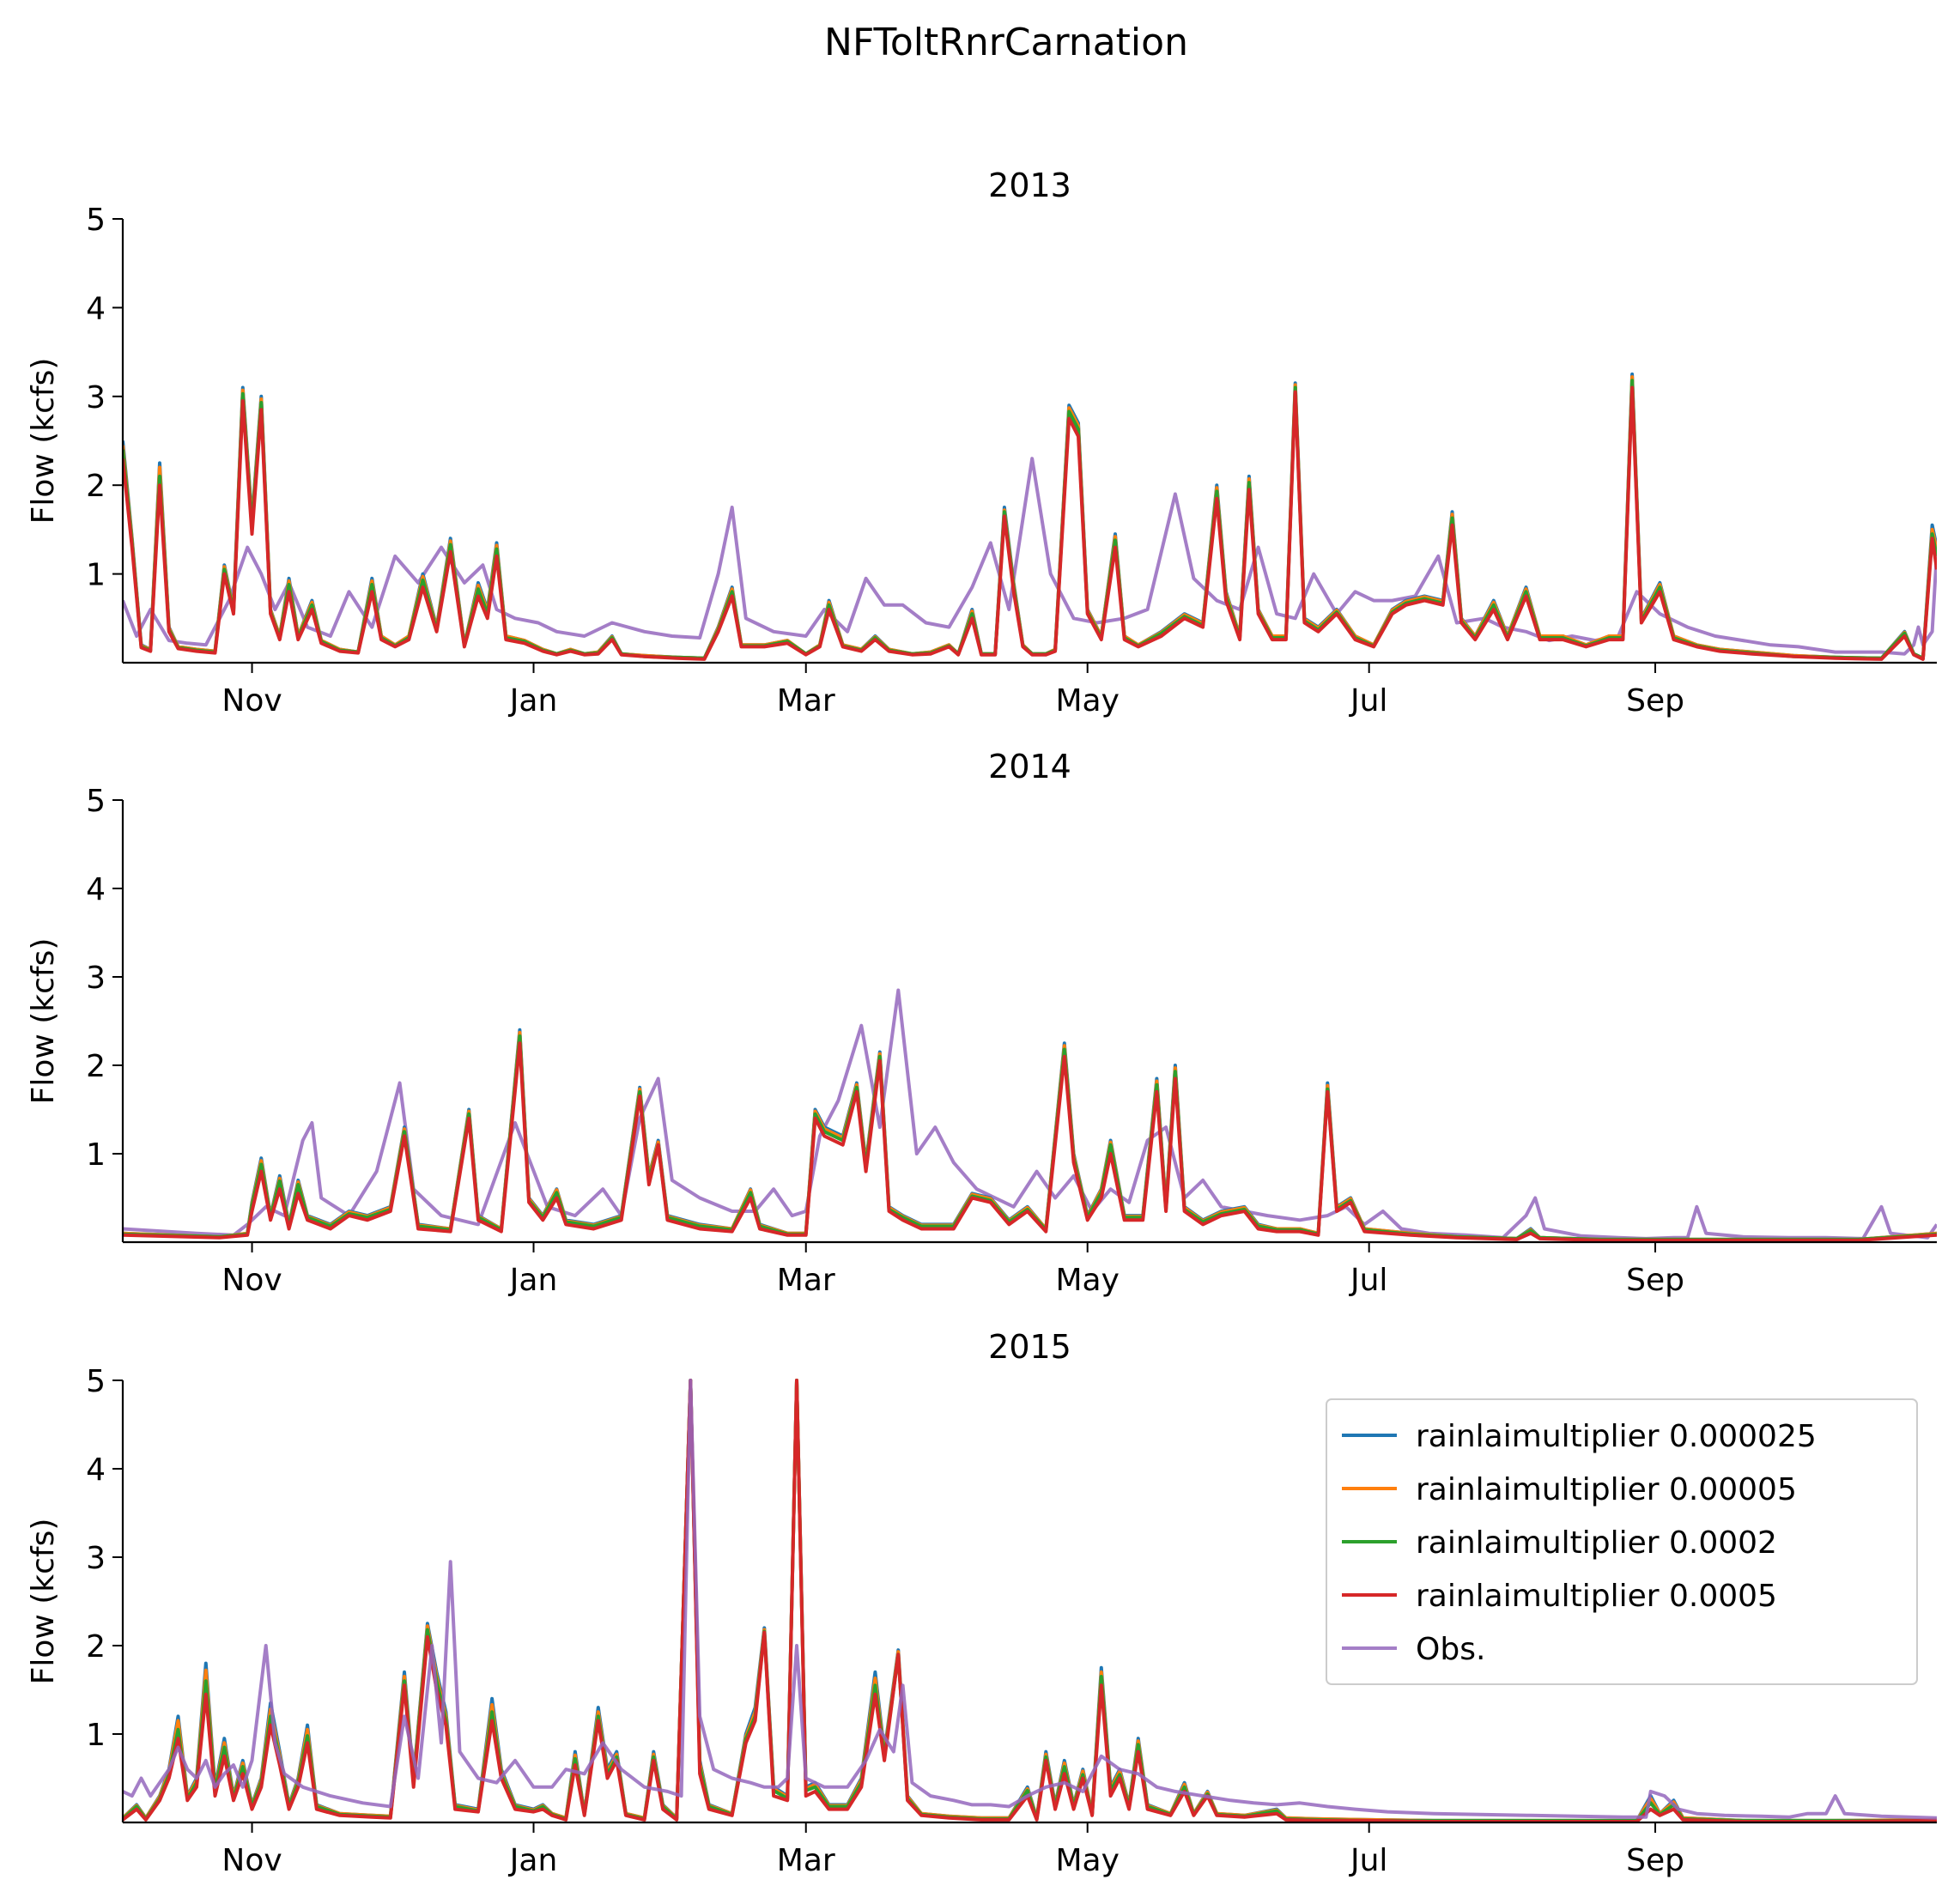  I want to click on subplot-title: 2013, so click(1029, 185).